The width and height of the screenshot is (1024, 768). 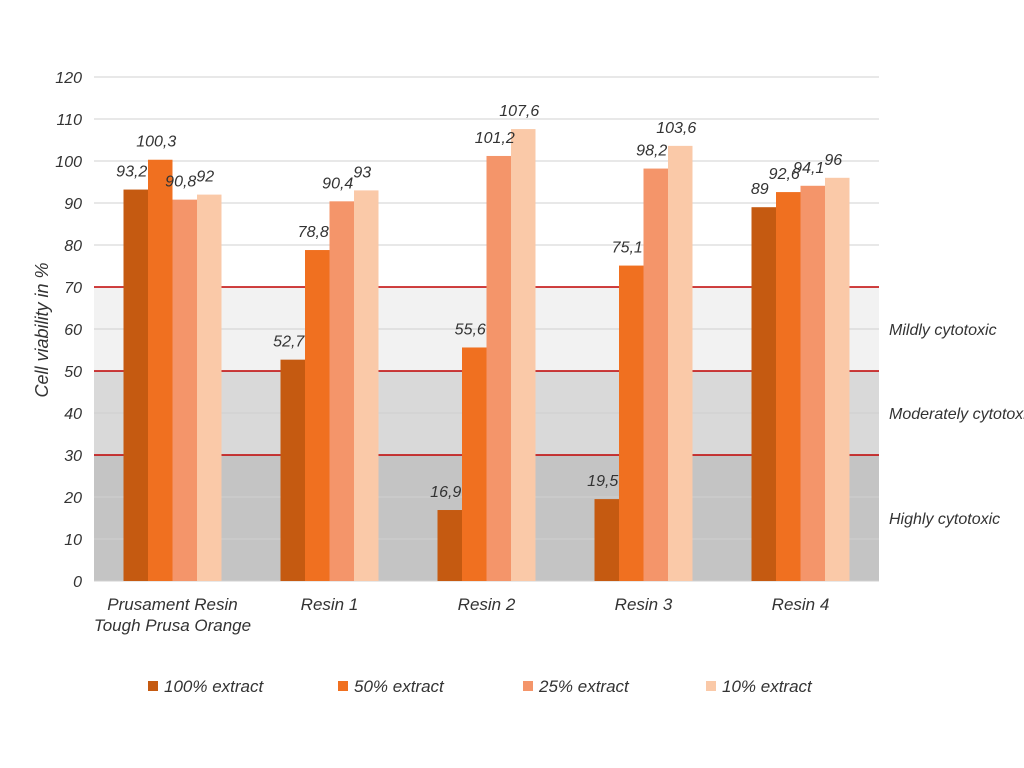 What do you see at coordinates (445, 492) in the screenshot?
I see `data-label: 16,9` at bounding box center [445, 492].